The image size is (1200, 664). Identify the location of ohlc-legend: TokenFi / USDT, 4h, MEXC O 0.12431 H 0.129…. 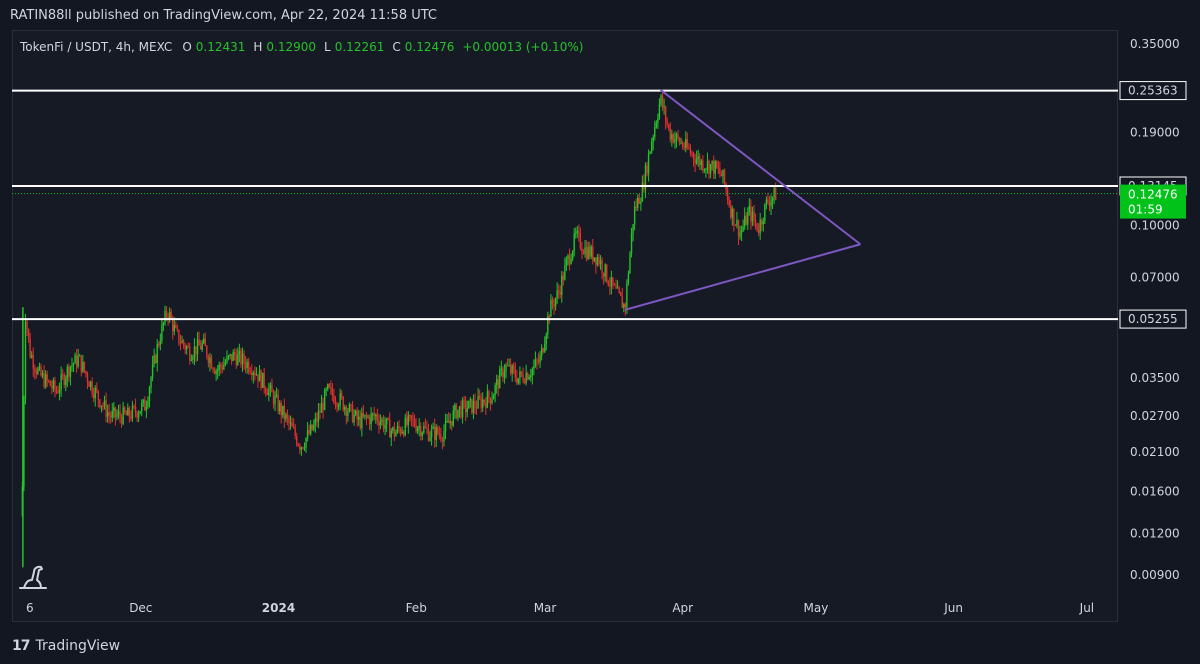
(301, 47).